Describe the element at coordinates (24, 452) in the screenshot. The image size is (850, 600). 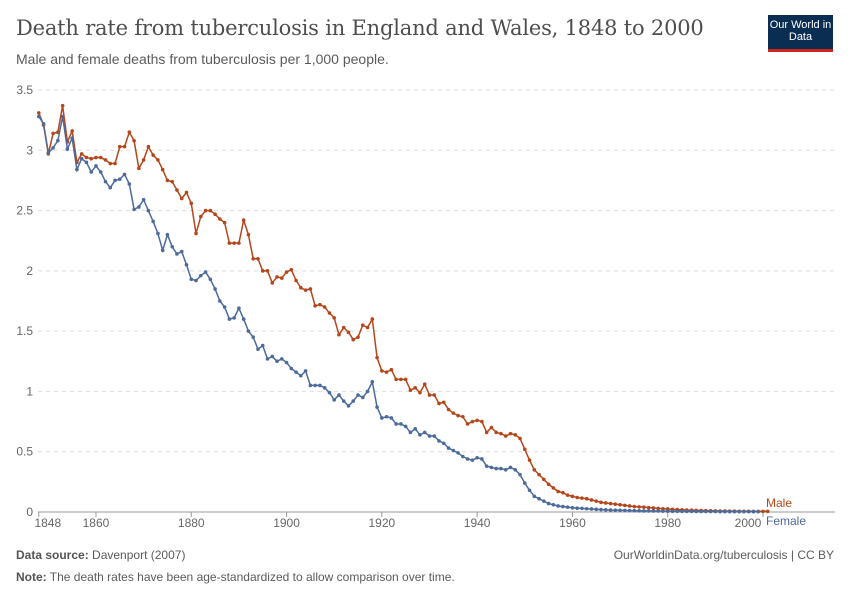
I see `y-tick-label: 0.5` at that location.